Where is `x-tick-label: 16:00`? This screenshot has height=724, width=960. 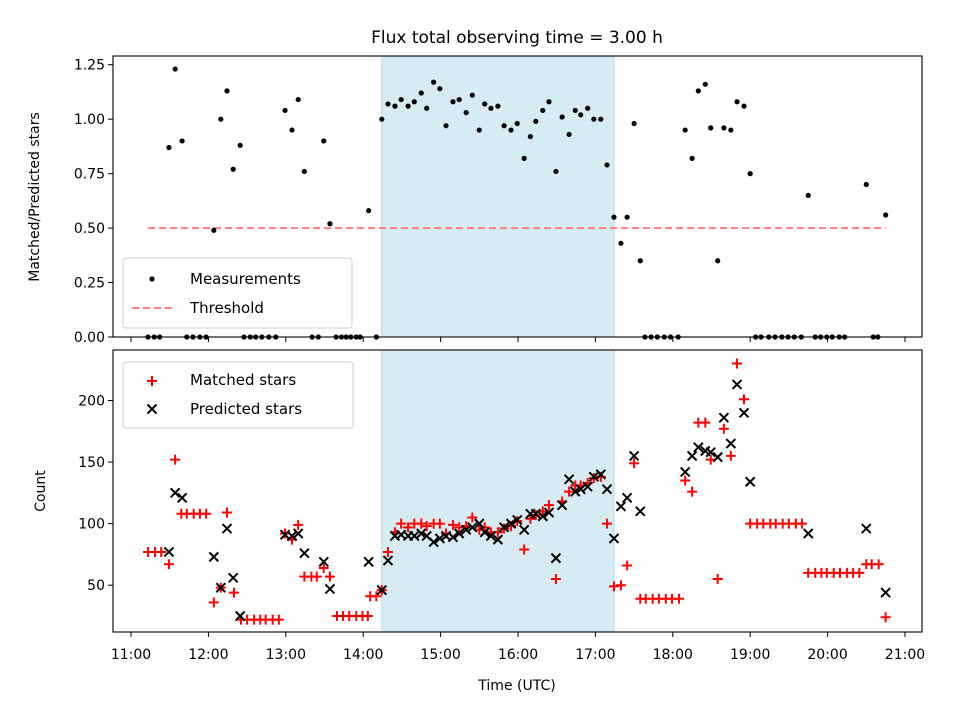
x-tick-label: 16:00 is located at coordinates (518, 655).